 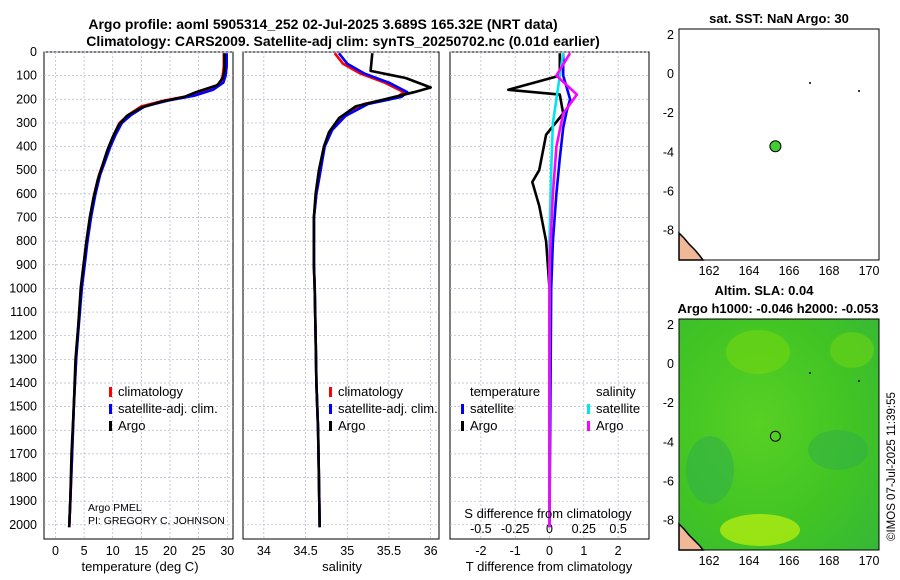 What do you see at coordinates (462, 409) in the screenshot?
I see `legend-swatch-t-satellite` at bounding box center [462, 409].